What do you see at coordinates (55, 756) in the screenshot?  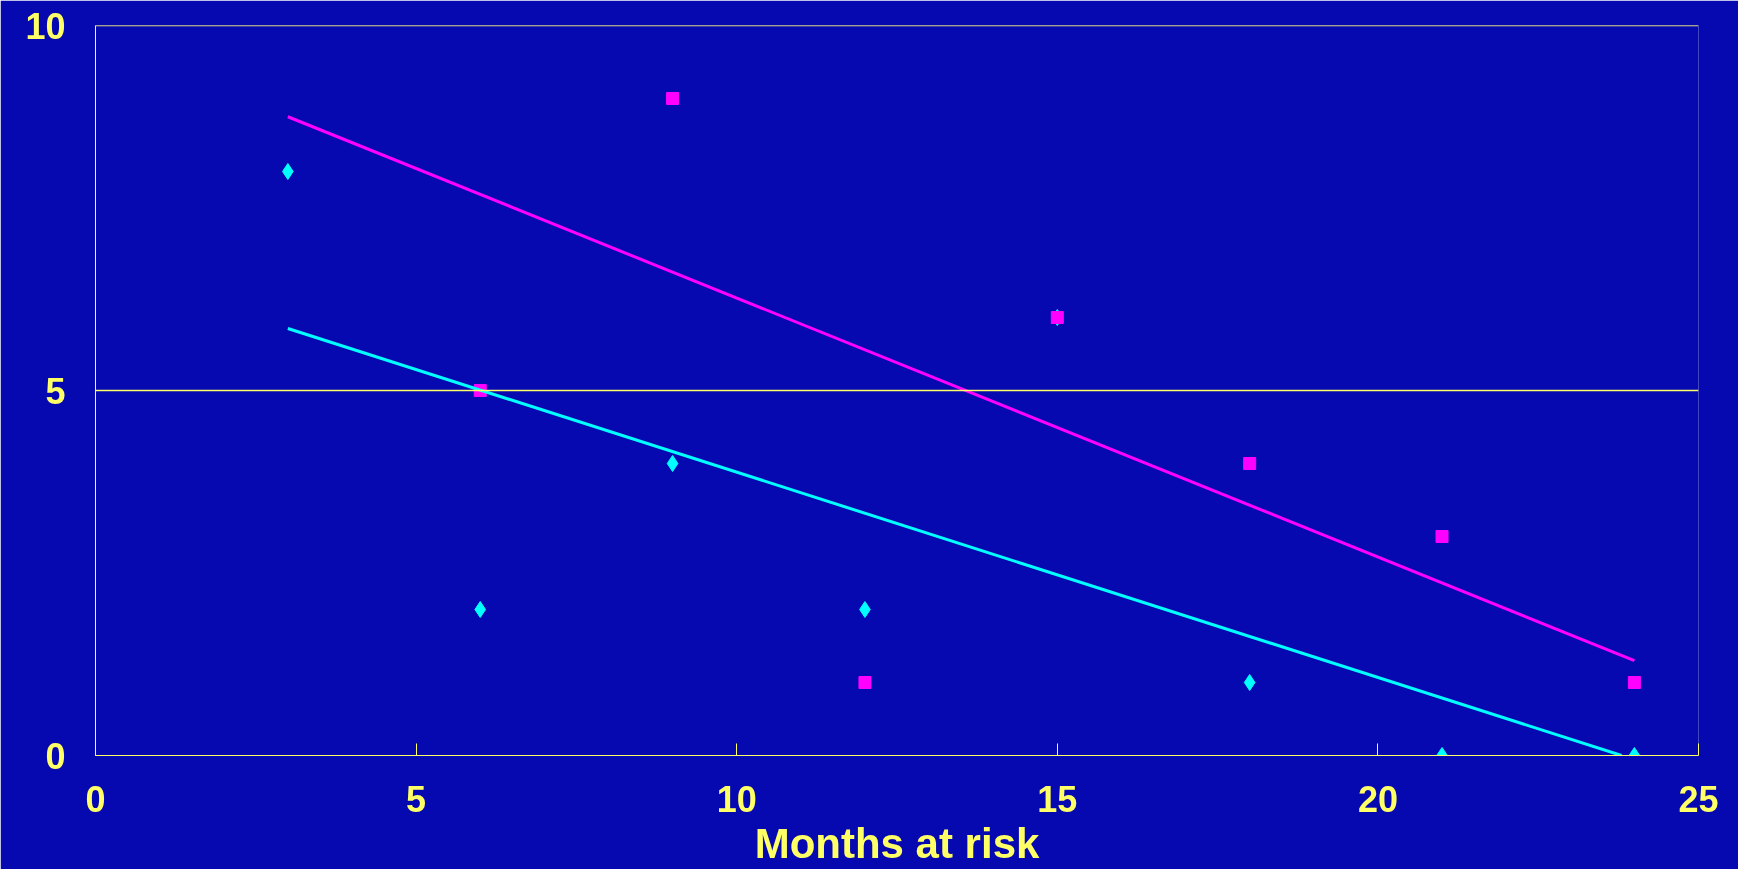 I see `y-tick-label: 0` at bounding box center [55, 756].